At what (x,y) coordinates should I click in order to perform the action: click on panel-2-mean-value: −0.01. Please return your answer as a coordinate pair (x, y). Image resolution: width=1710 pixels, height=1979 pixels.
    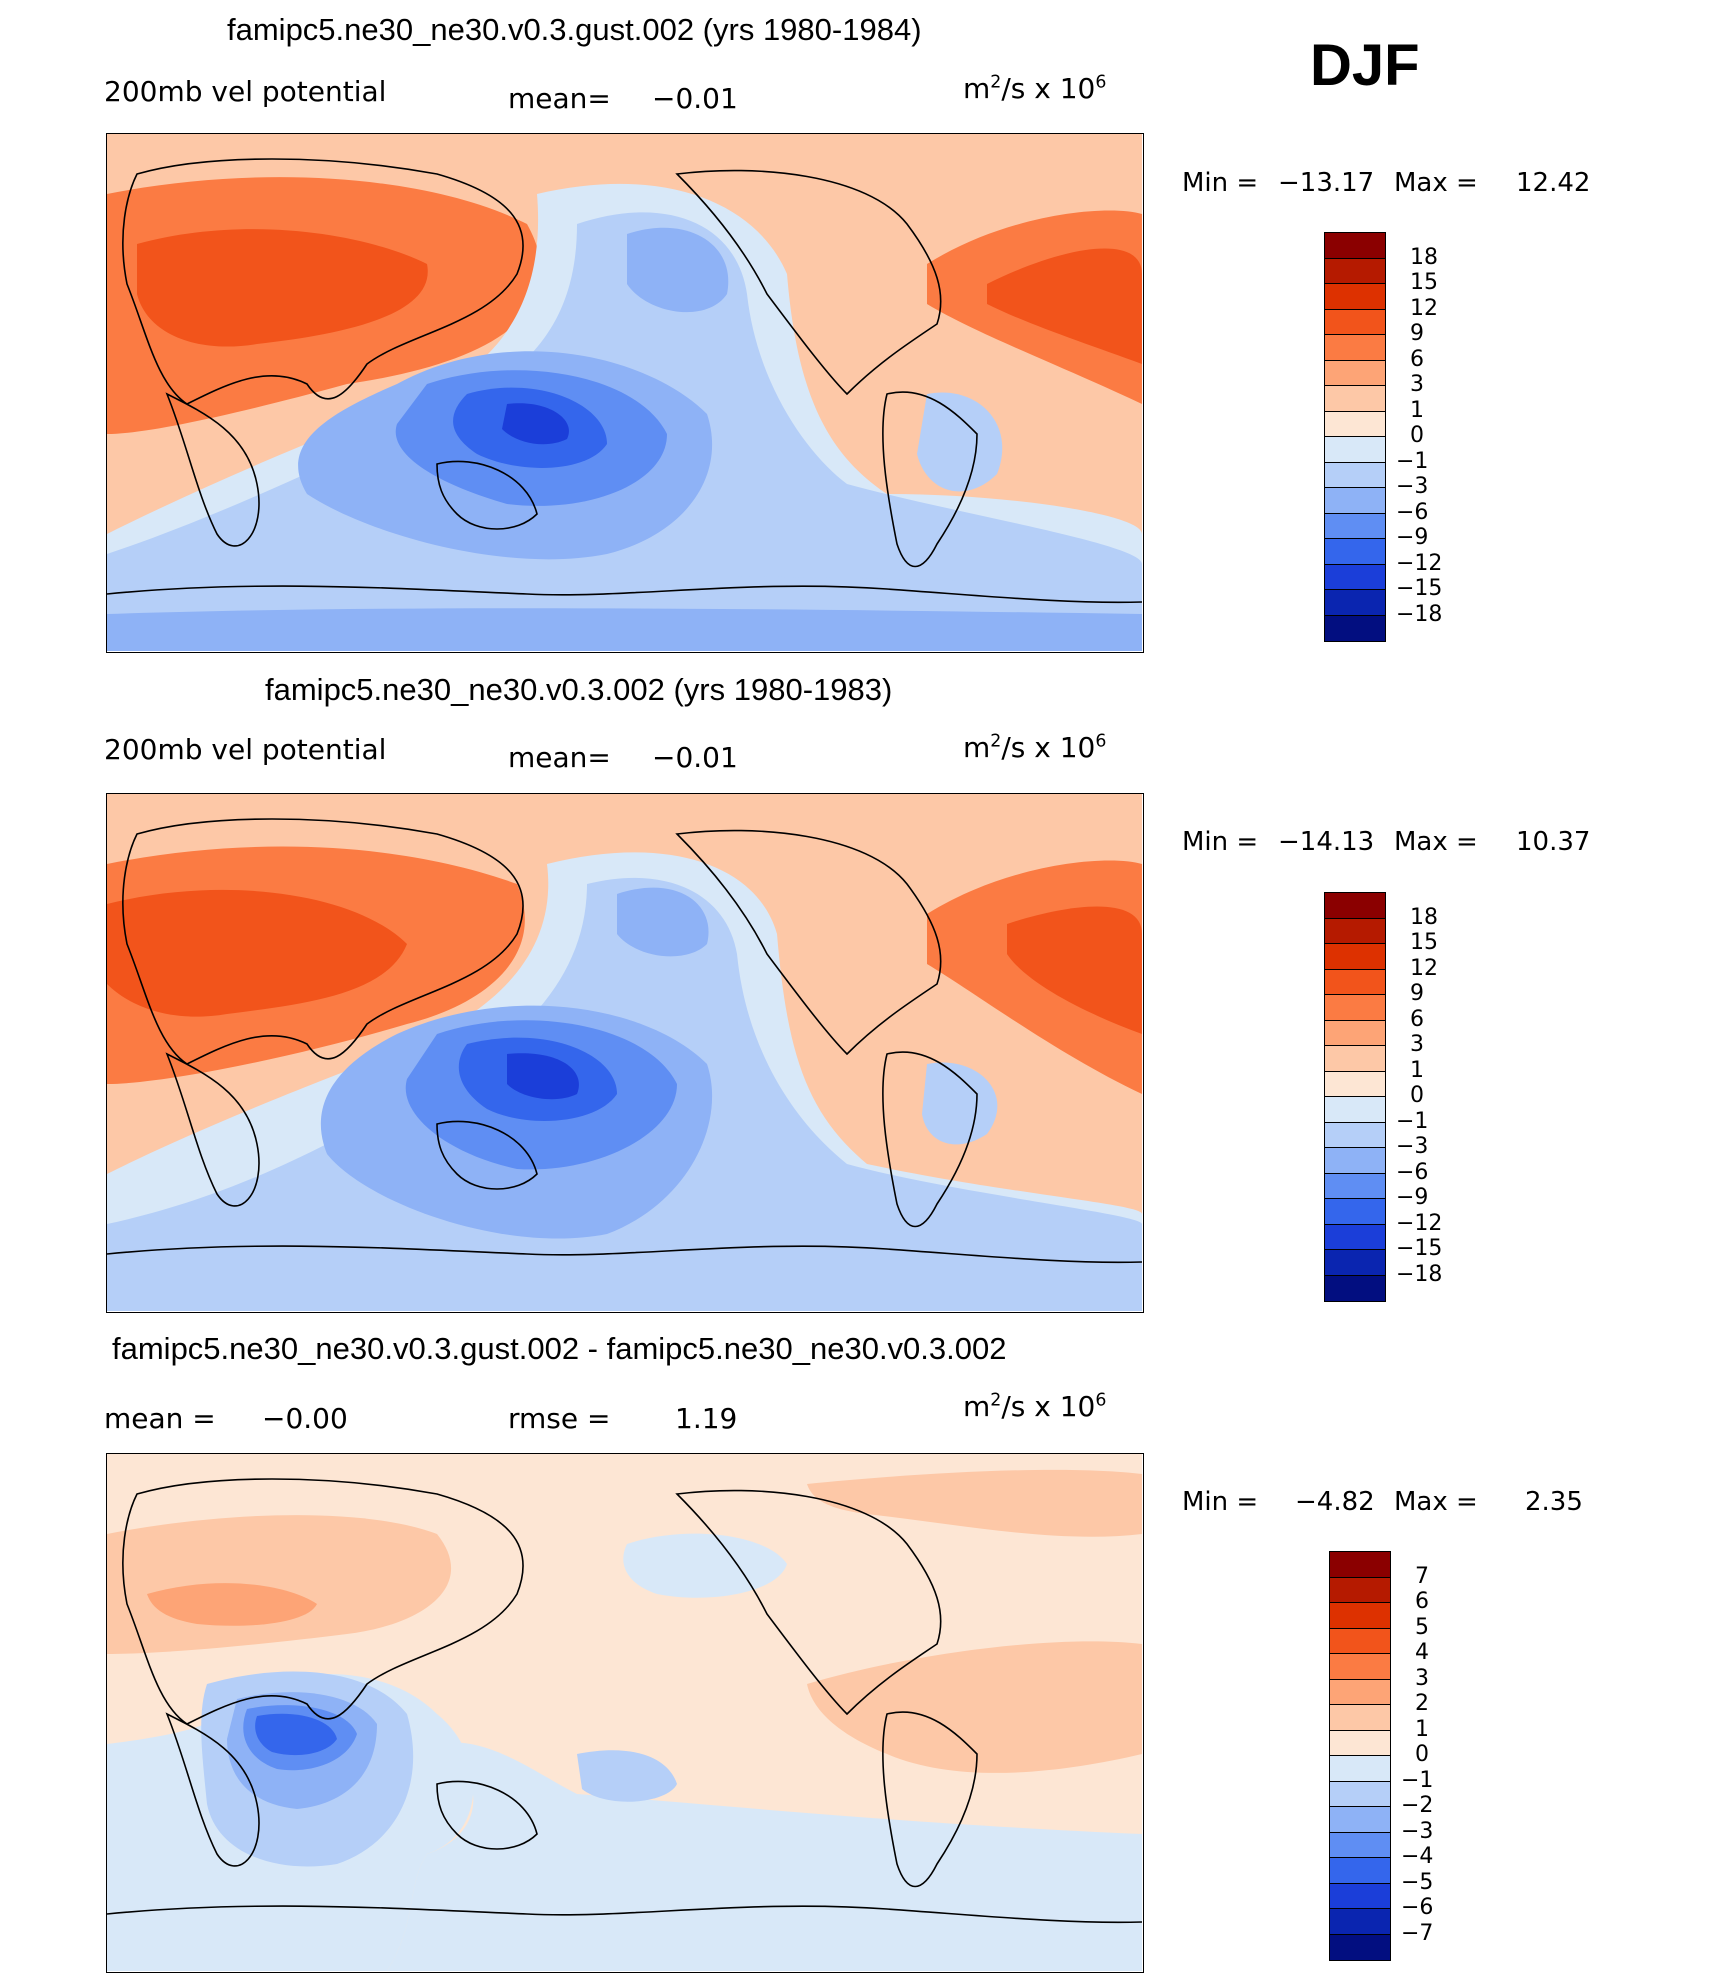
    Looking at the image, I should click on (695, 757).